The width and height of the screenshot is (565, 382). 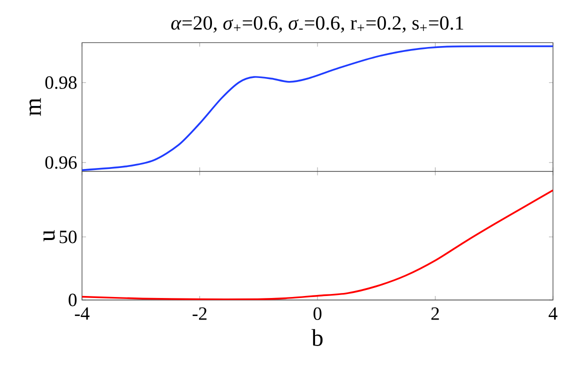 I want to click on y-axis-title: u, so click(x=49, y=236).